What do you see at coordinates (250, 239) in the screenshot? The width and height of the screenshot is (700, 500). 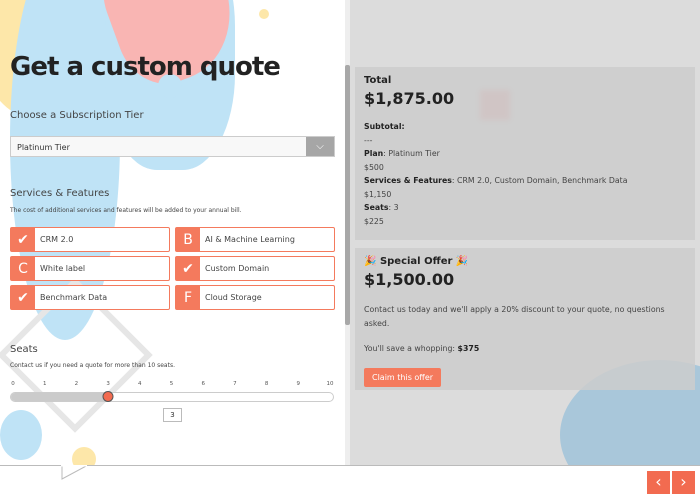 I see `feature-label: AI & Machine Learning` at bounding box center [250, 239].